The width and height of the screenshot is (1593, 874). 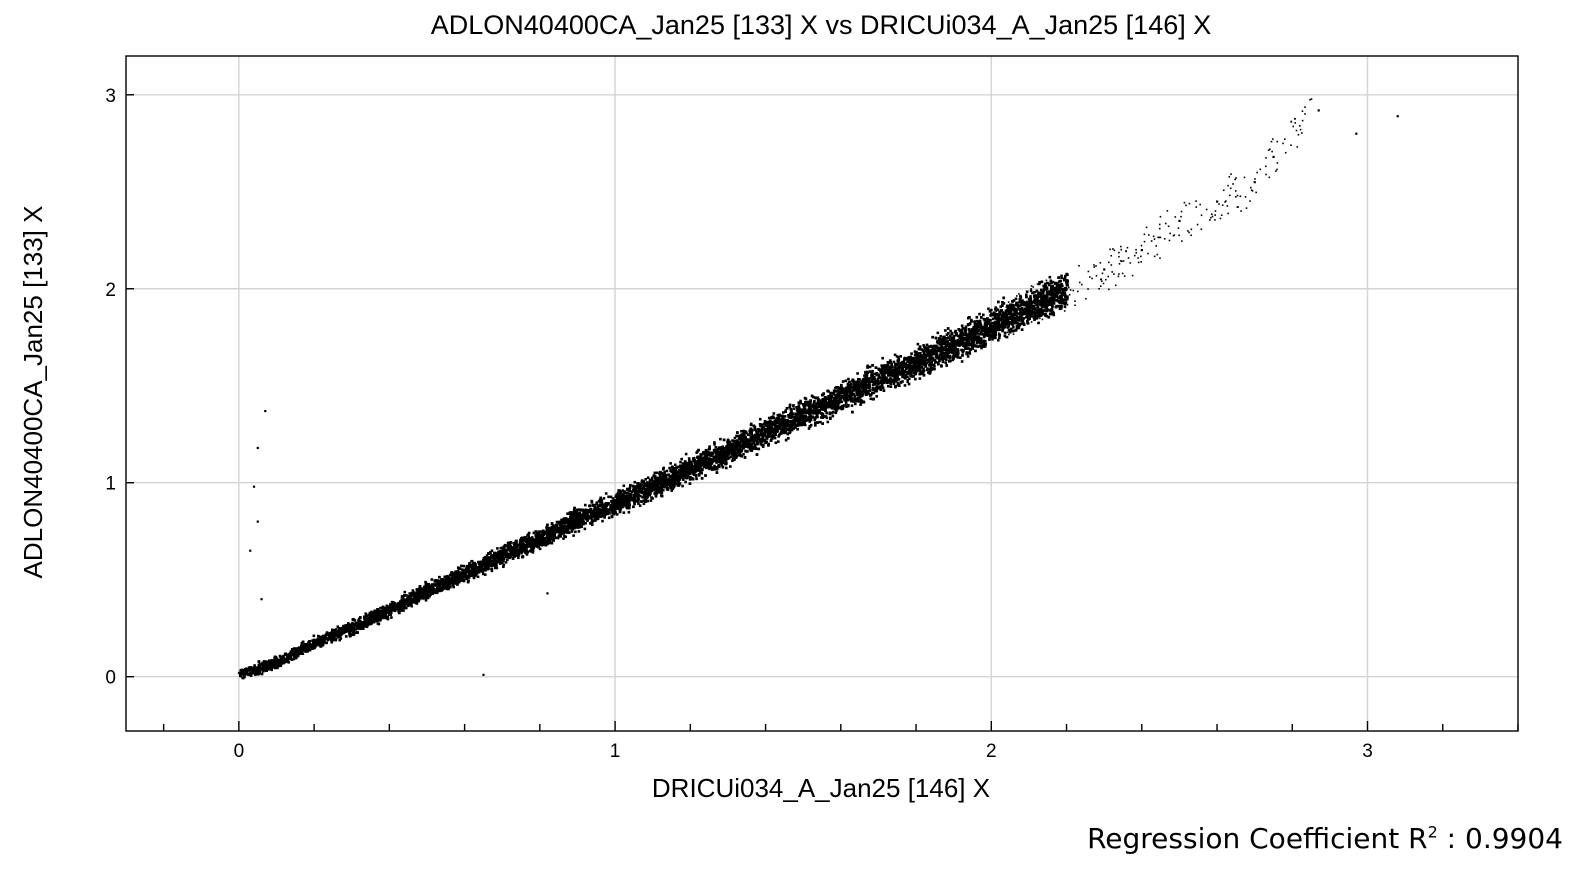 I want to click on y-tick-label: 1, so click(x=110, y=484).